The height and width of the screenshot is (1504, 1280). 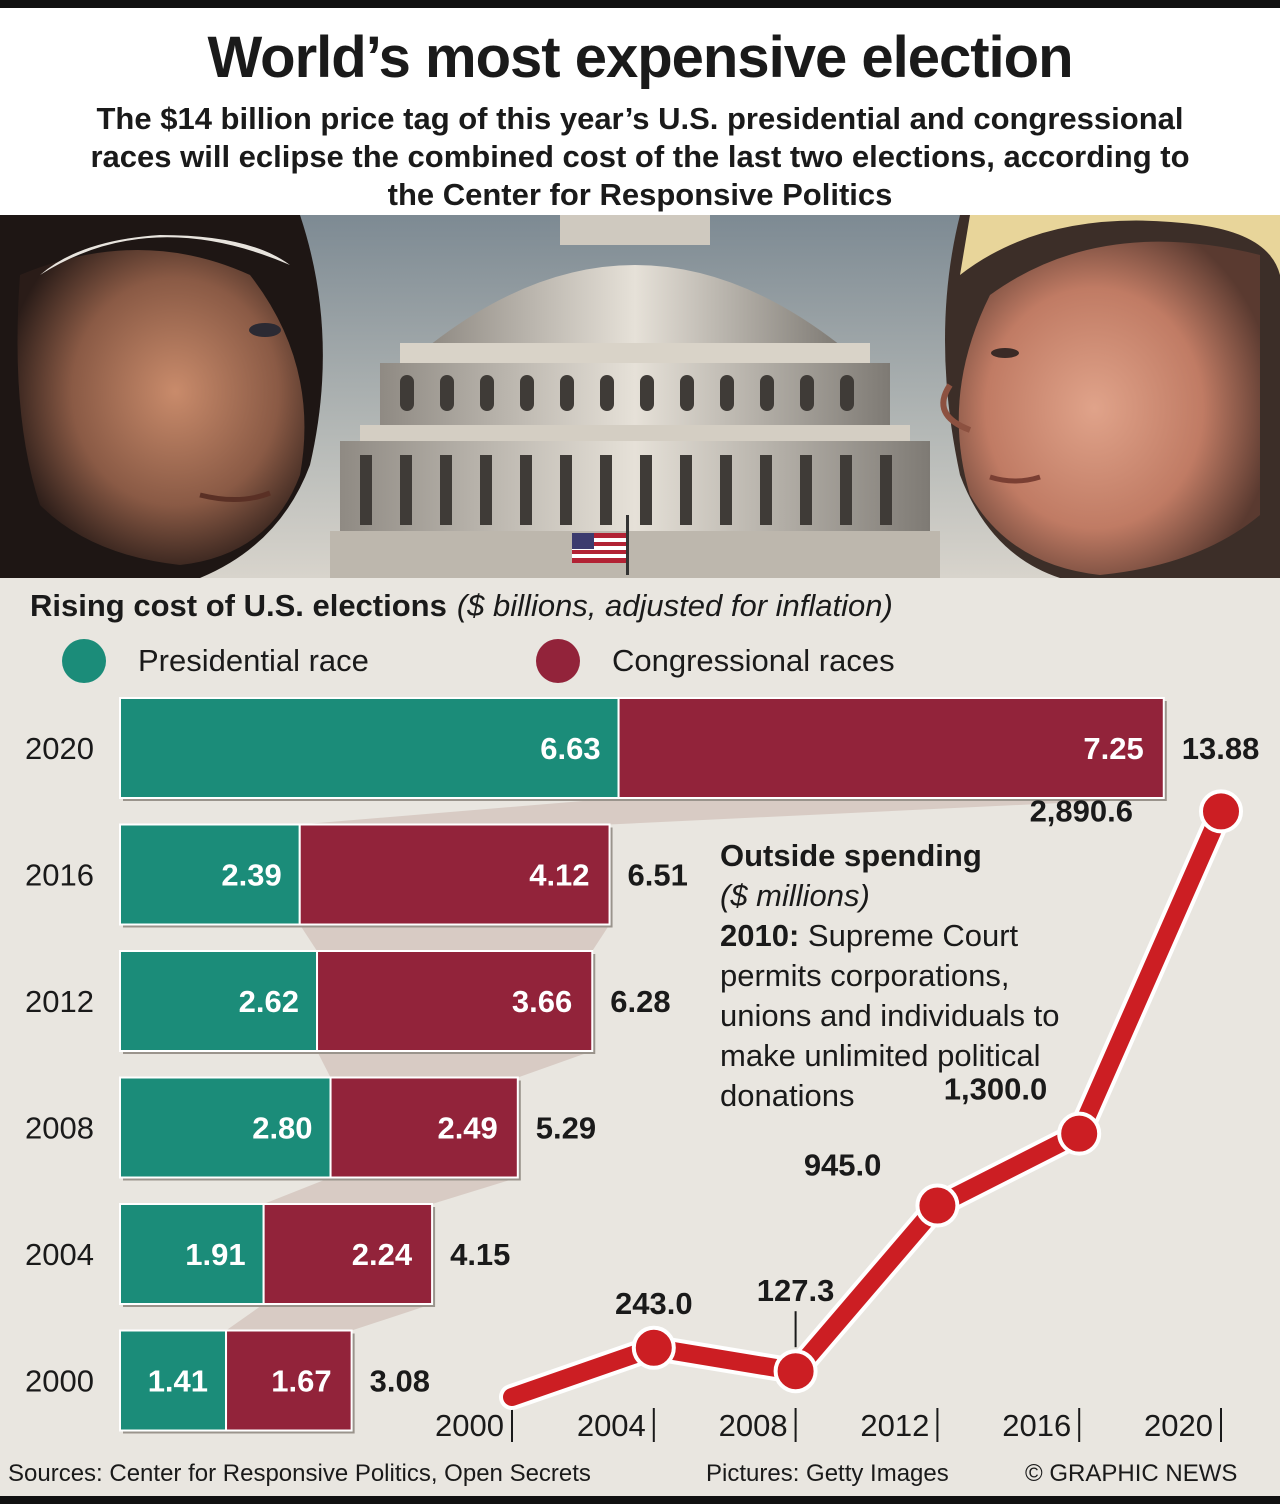 What do you see at coordinates (891, 748) in the screenshot?
I see `bar-congressional-2020` at bounding box center [891, 748].